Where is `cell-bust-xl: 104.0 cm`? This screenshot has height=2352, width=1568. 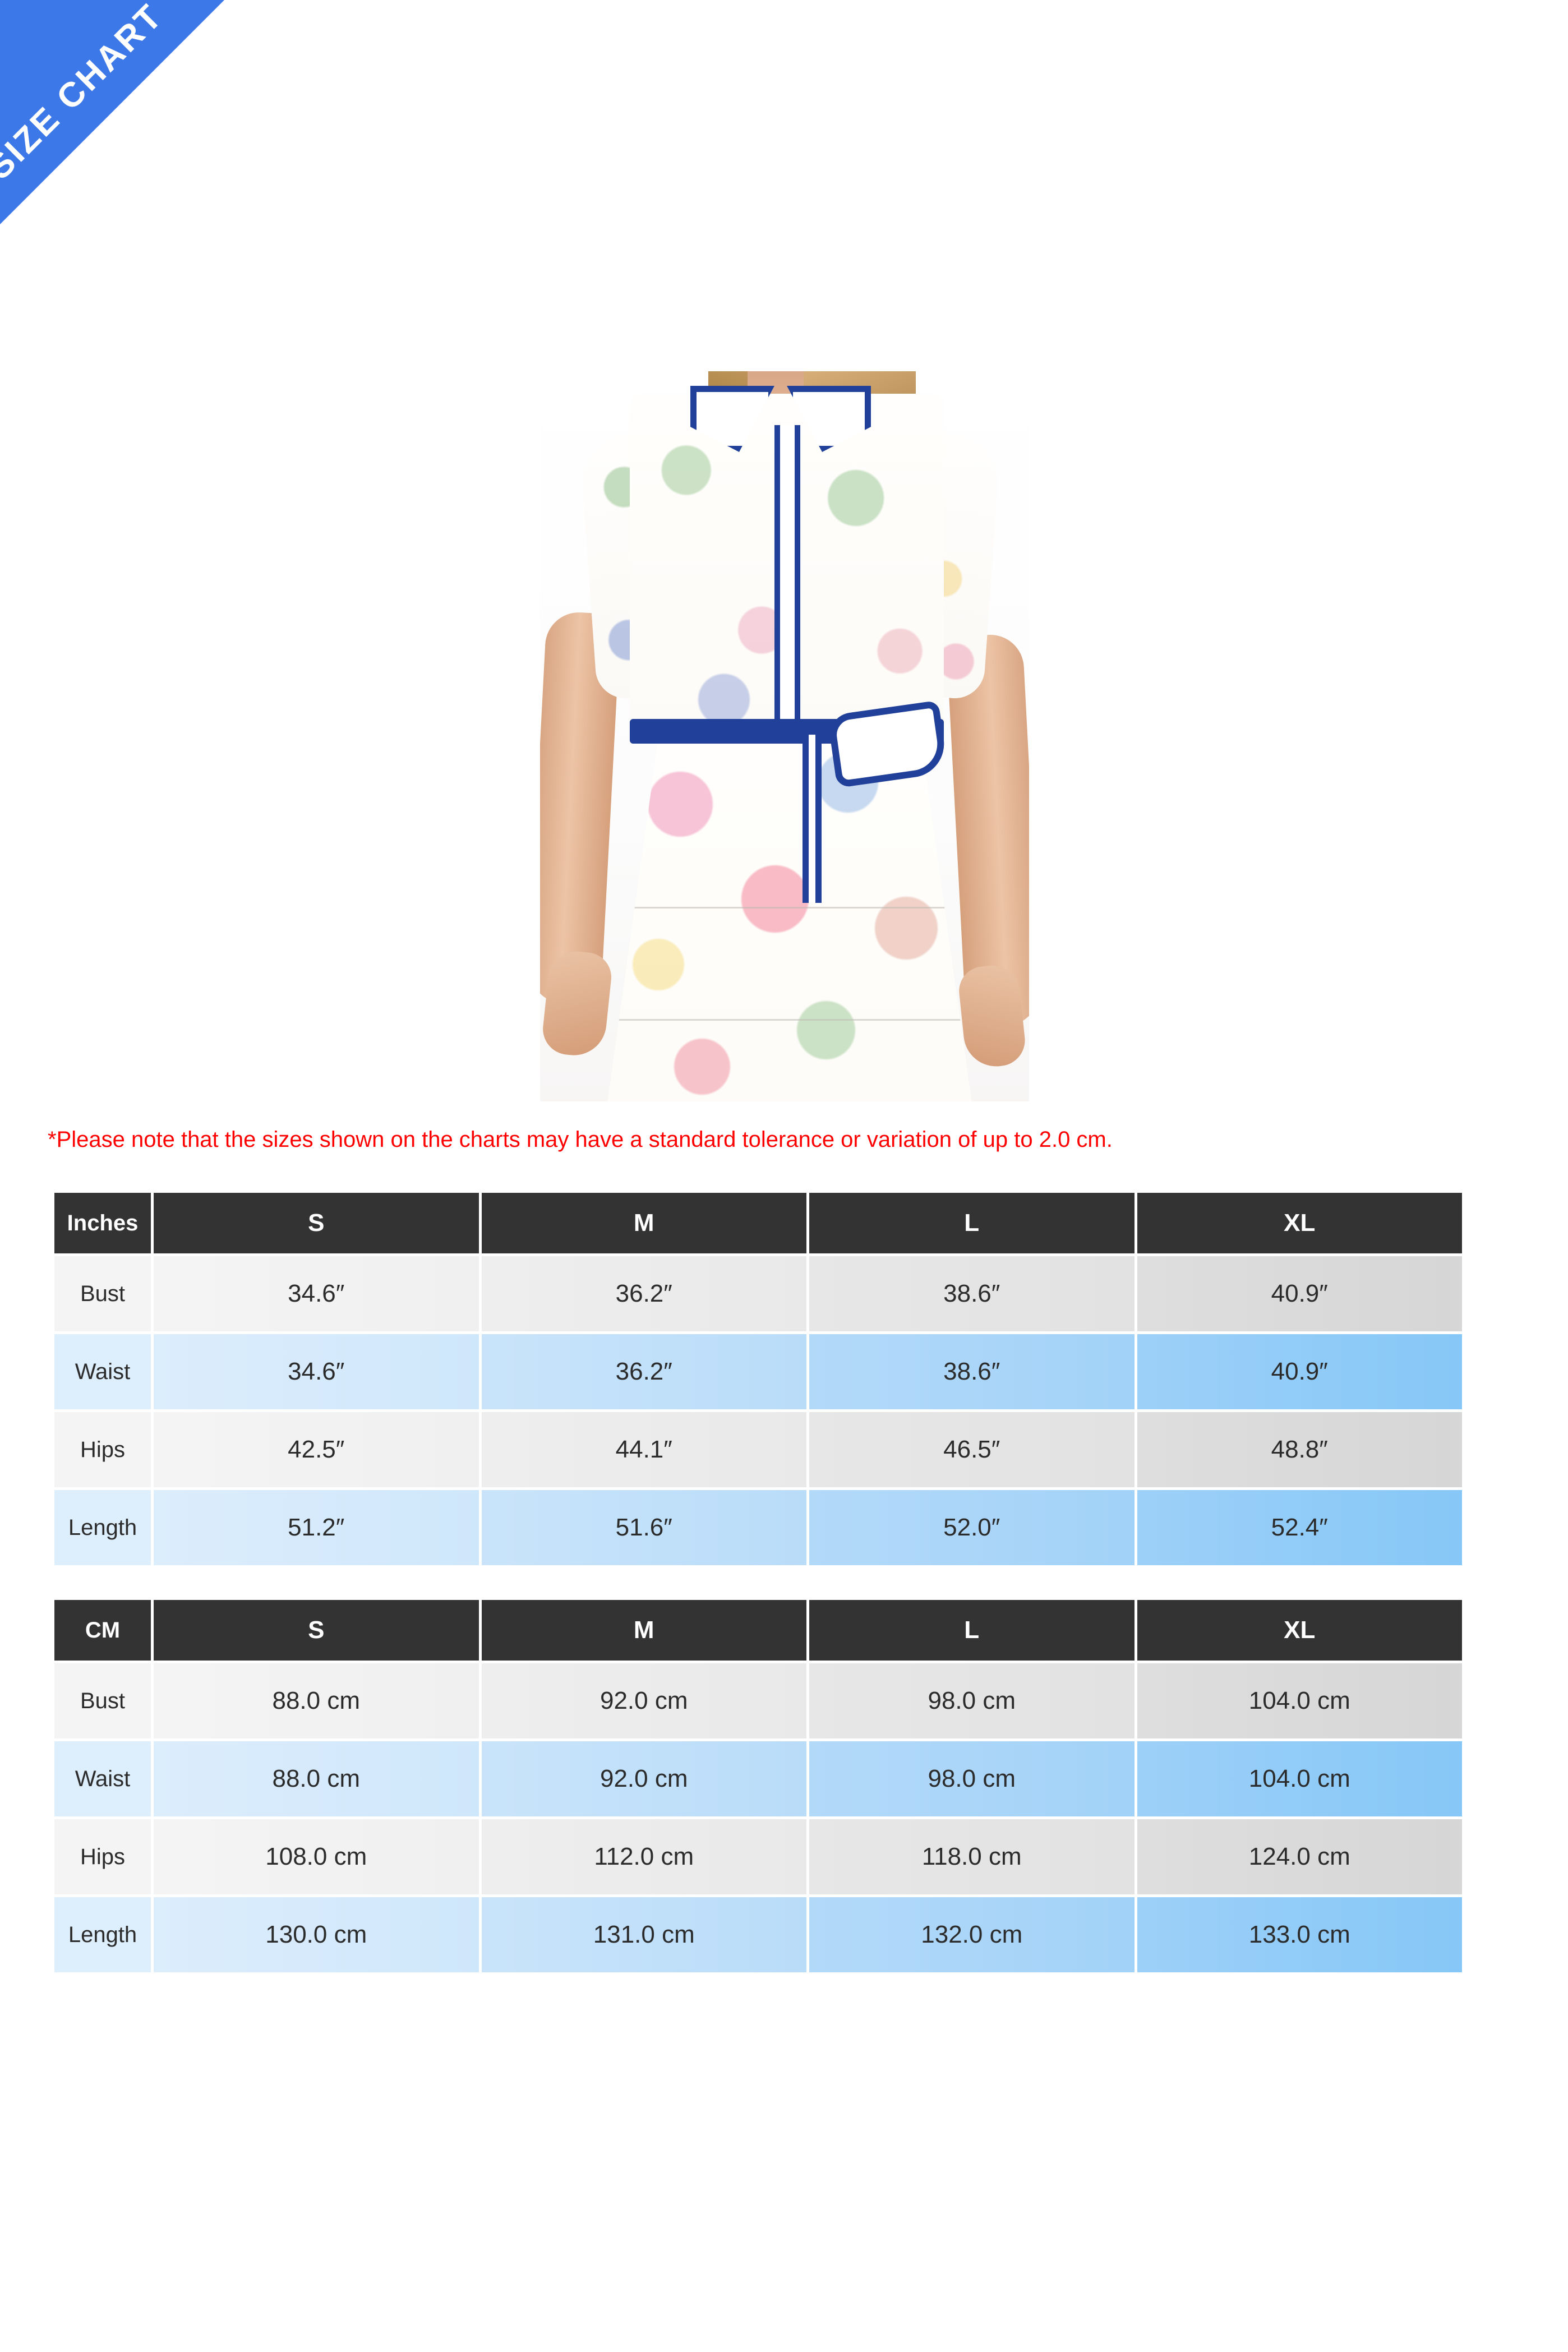
cell-bust-xl: 104.0 cm is located at coordinates (1299, 1700).